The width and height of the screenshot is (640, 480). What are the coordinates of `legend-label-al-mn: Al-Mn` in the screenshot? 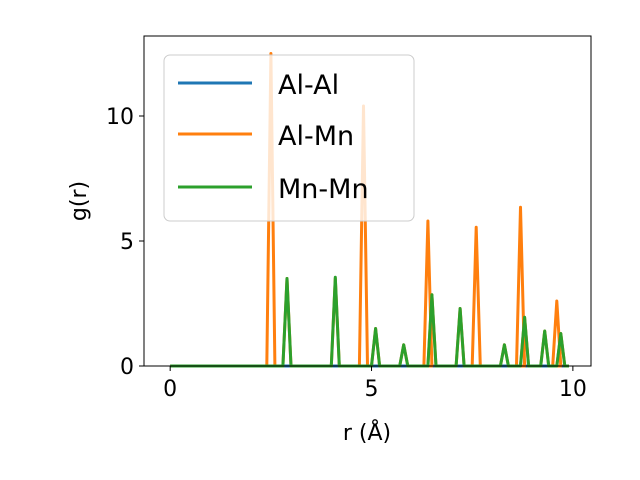 It's located at (316, 136).